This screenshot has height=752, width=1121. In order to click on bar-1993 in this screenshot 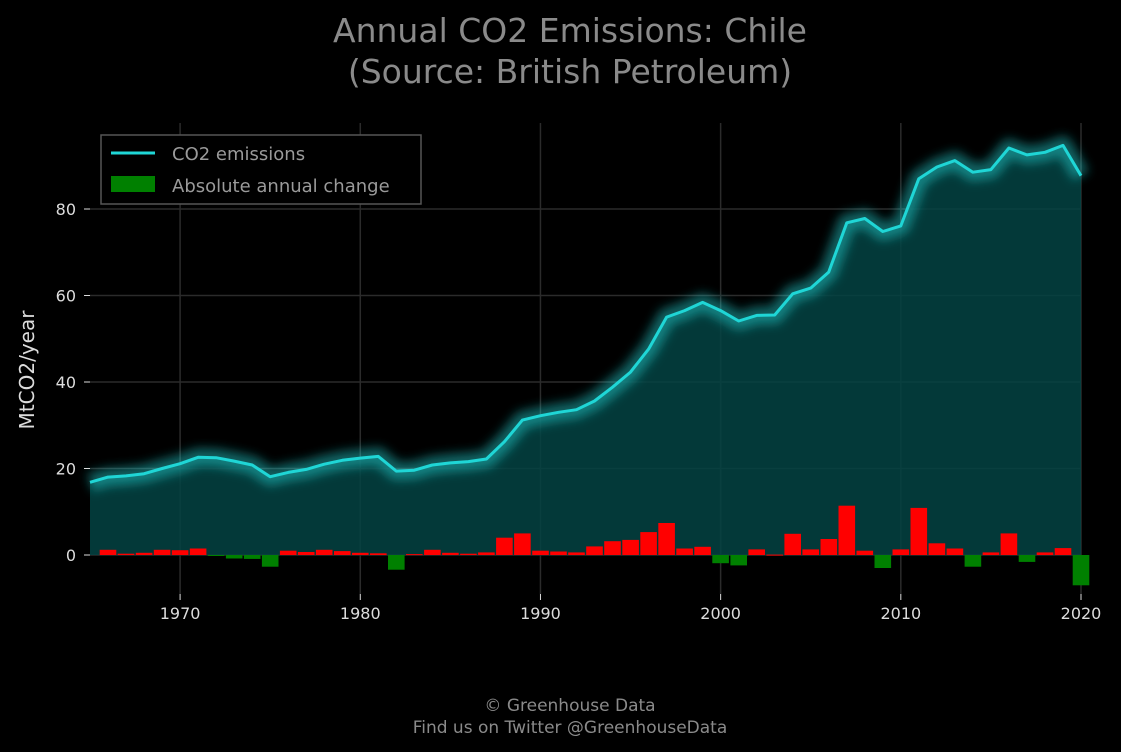, I will do `click(594, 551)`.